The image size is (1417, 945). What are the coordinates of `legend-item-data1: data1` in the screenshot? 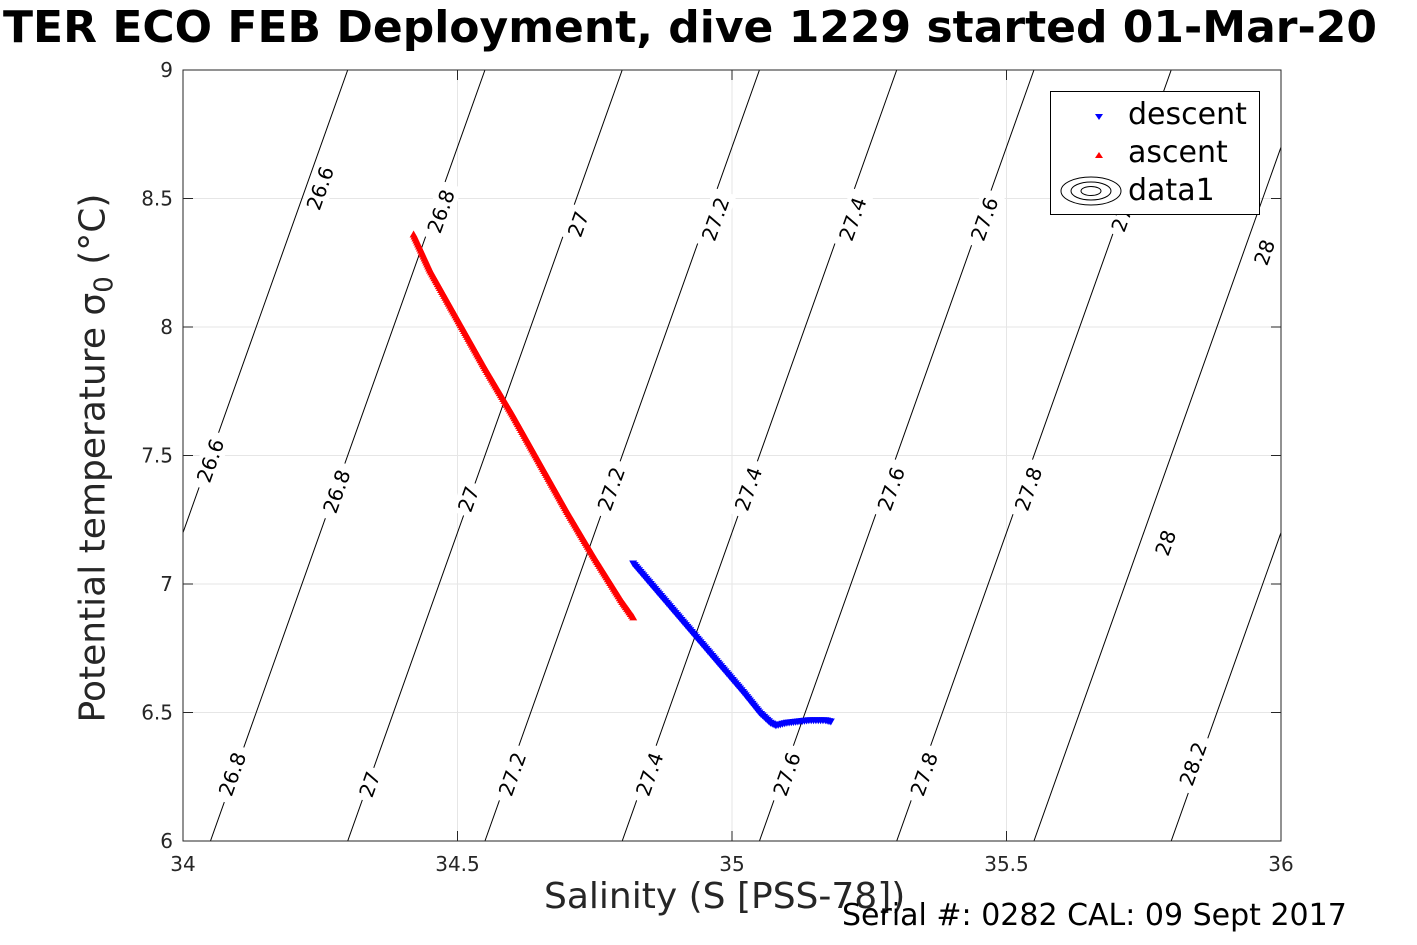 It's located at (1155, 191).